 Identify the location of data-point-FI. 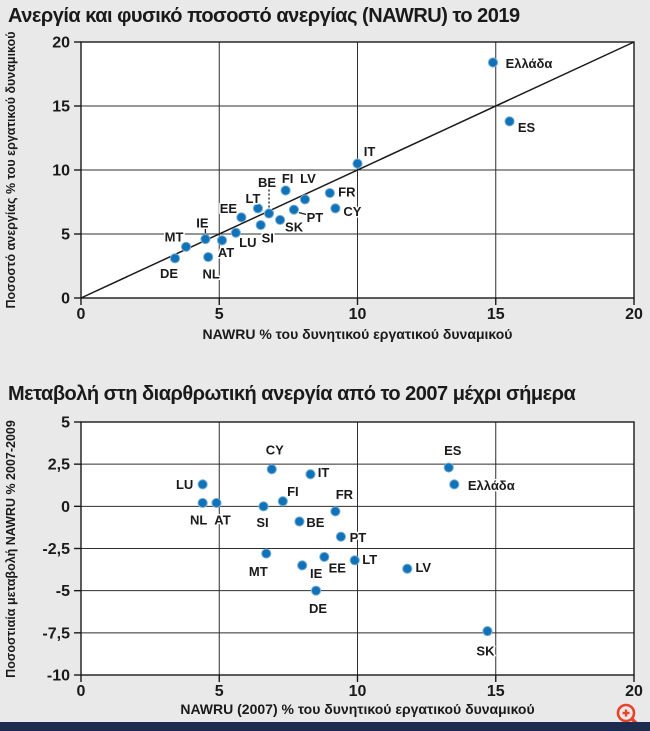
(282, 501).